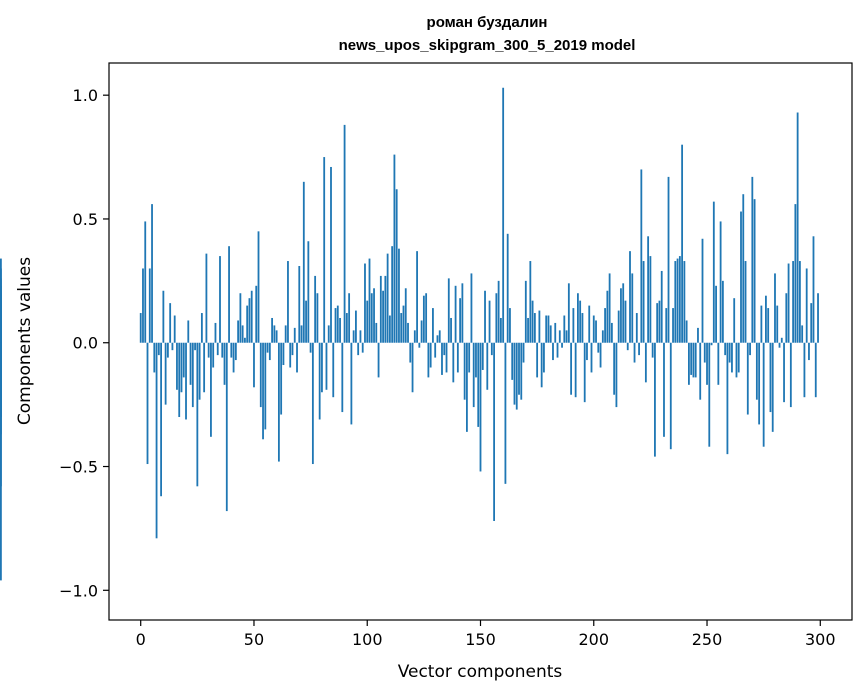 This screenshot has height=696, width=867. I want to click on y-tick-label: −0.5, so click(78, 467).